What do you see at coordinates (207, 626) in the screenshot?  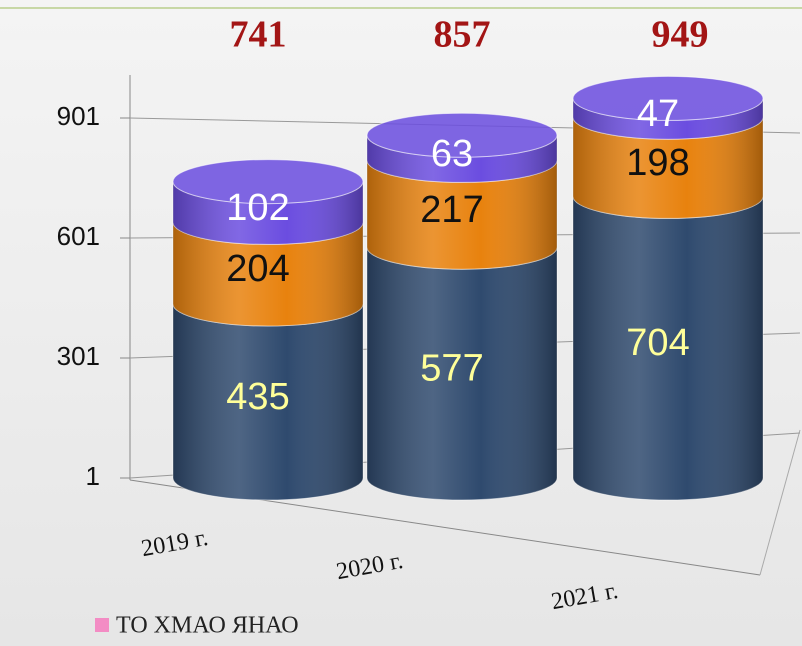 I see `legend-label: ТО ХМАО ЯНАО` at bounding box center [207, 626].